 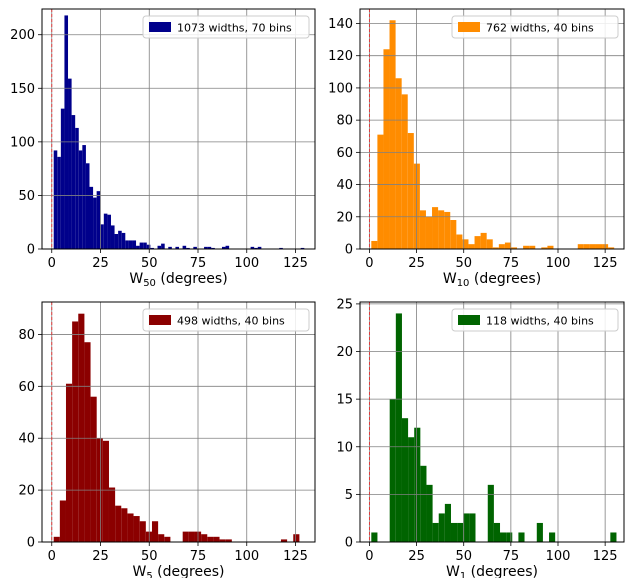 What do you see at coordinates (344, 153) in the screenshot?
I see `y-tick-label: 60` at bounding box center [344, 153].